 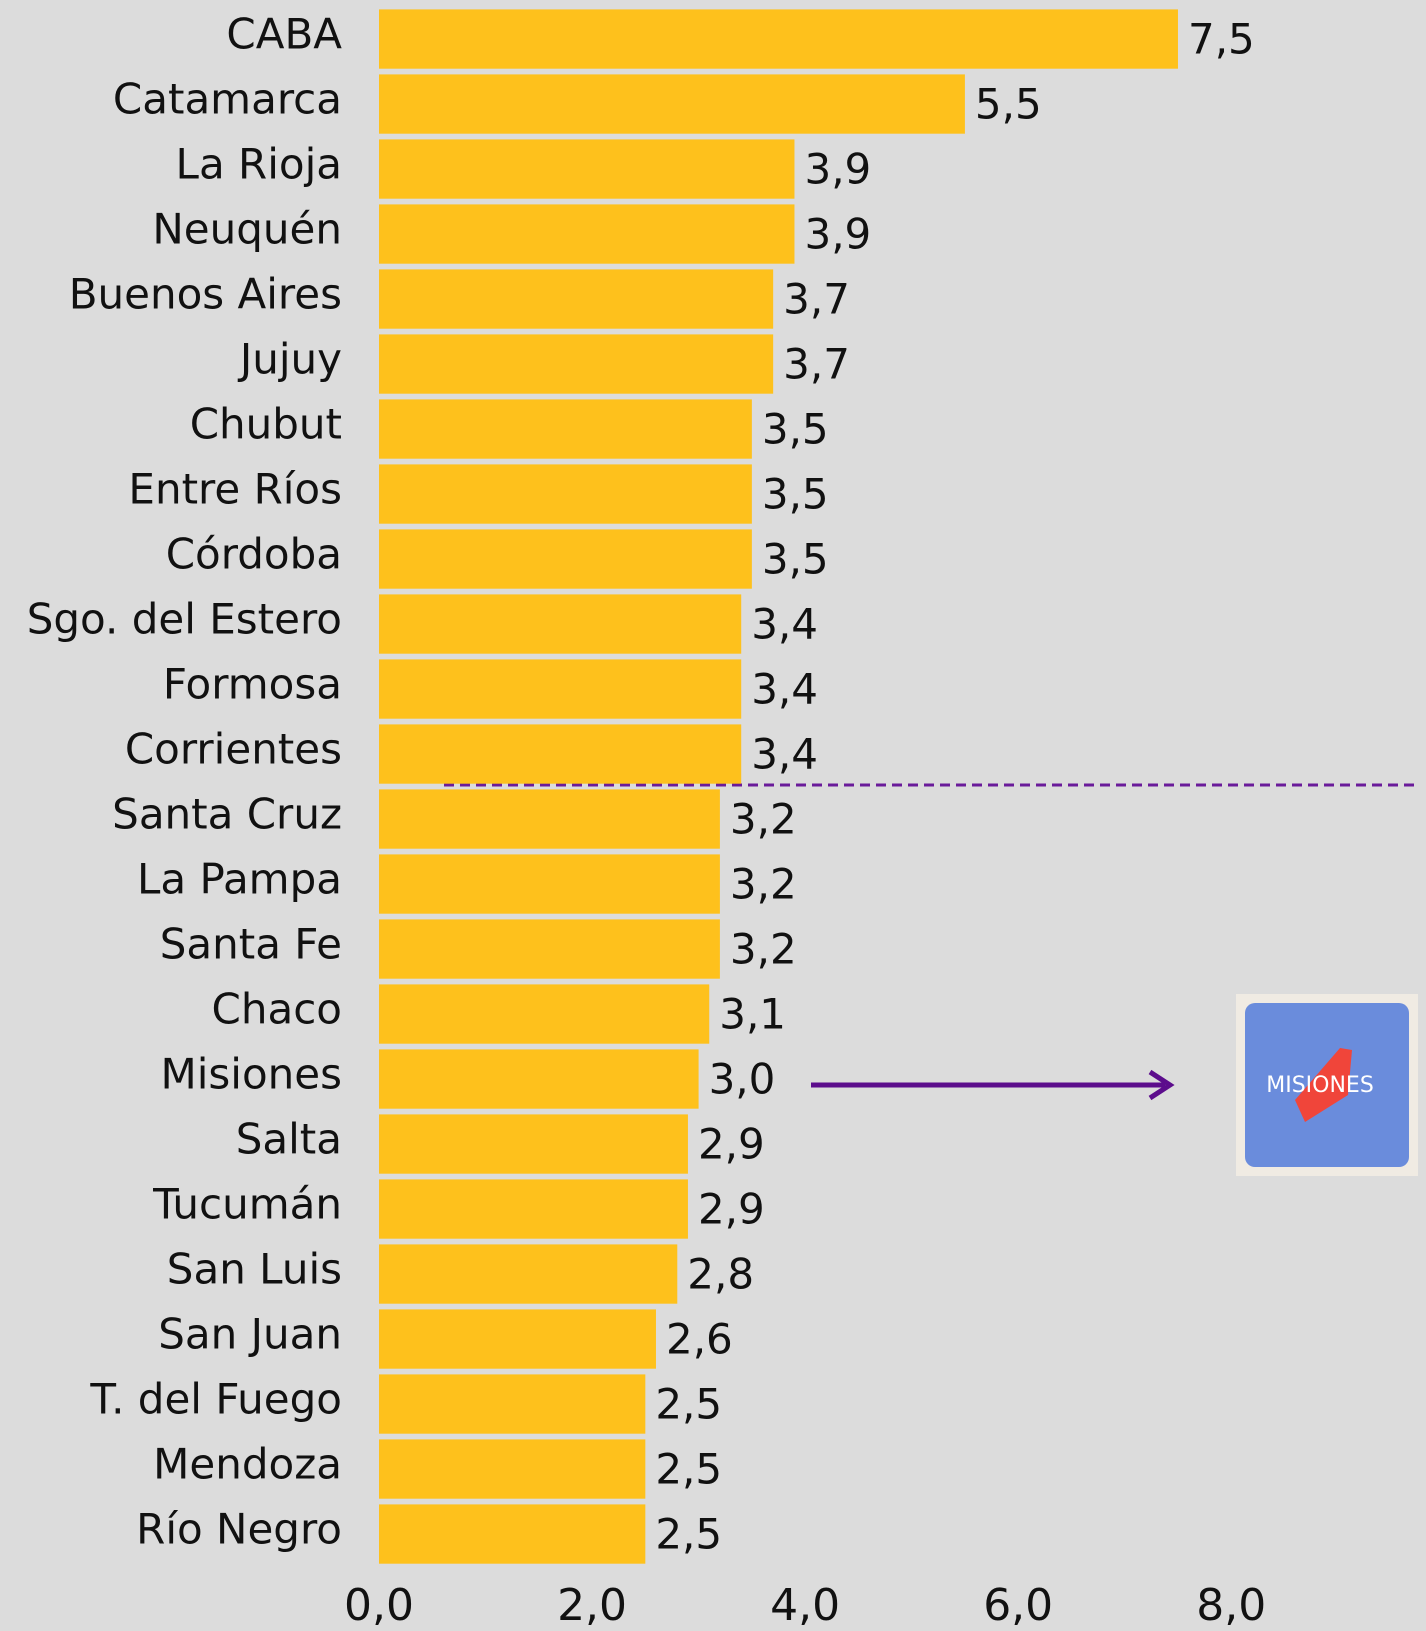 I want to click on category-label: Catamarca, so click(x=227, y=99).